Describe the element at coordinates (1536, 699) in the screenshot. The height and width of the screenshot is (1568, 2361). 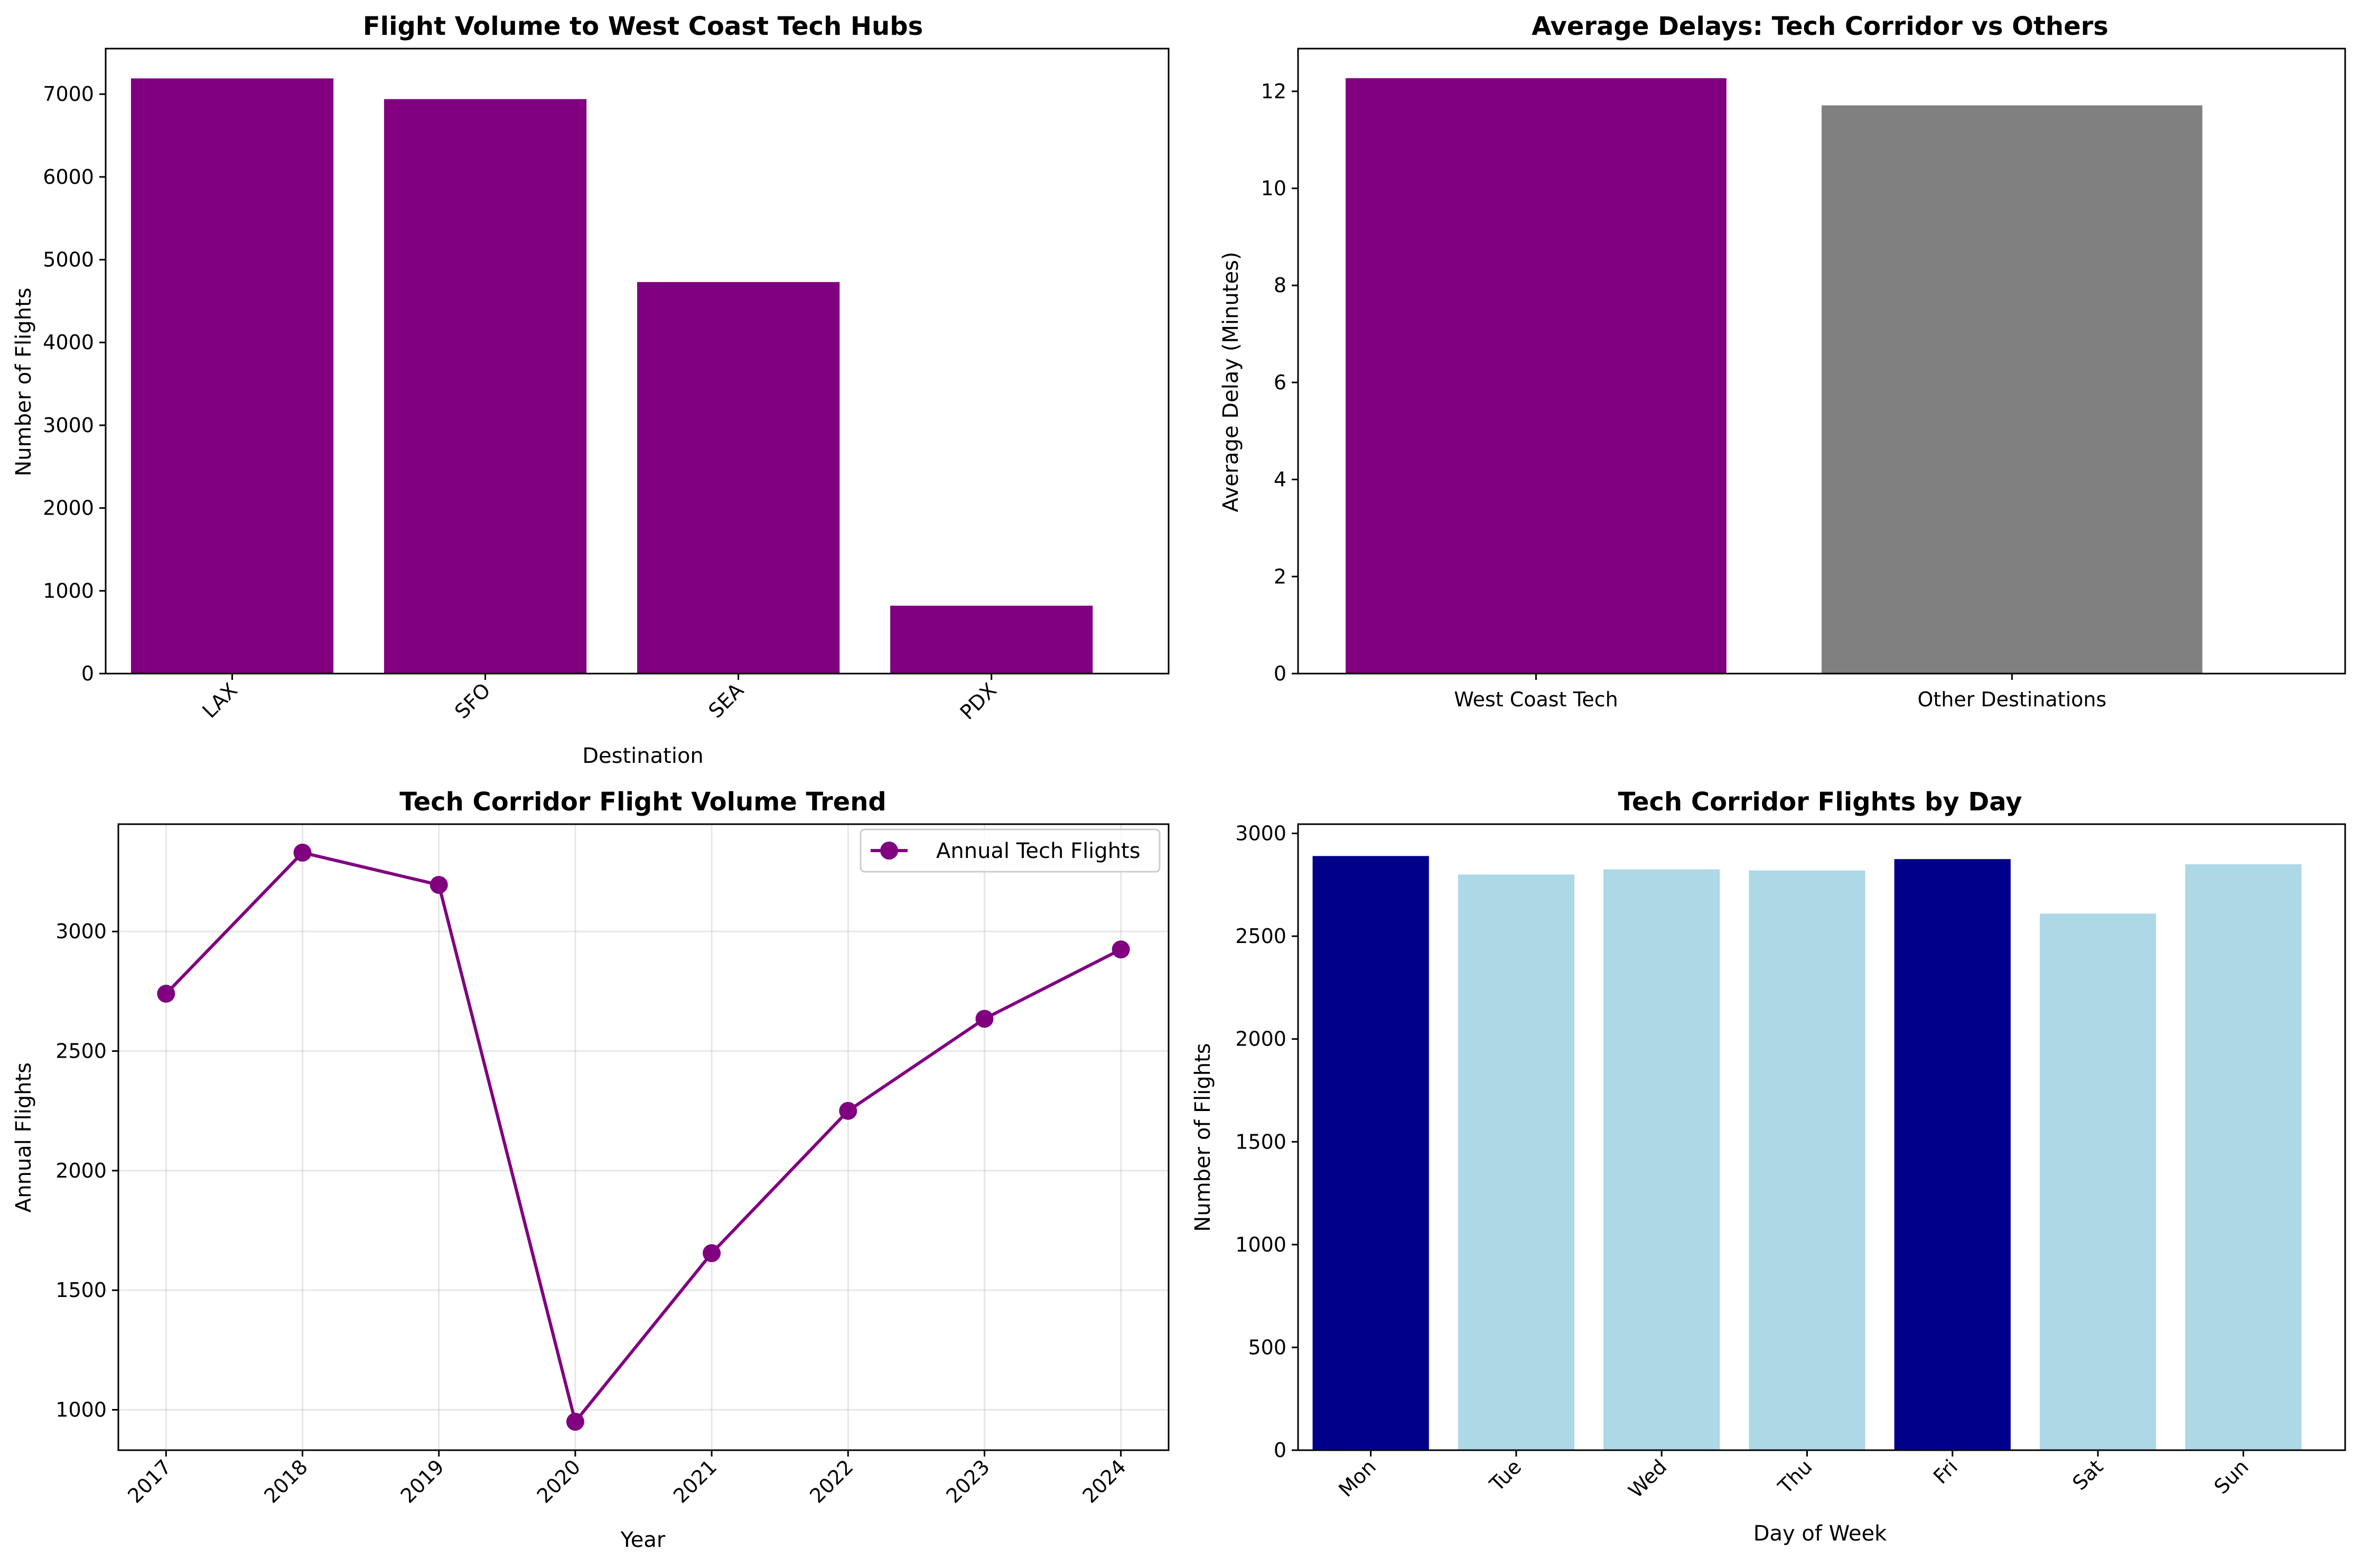
I see `x-tick-label: West Coast Tech` at that location.